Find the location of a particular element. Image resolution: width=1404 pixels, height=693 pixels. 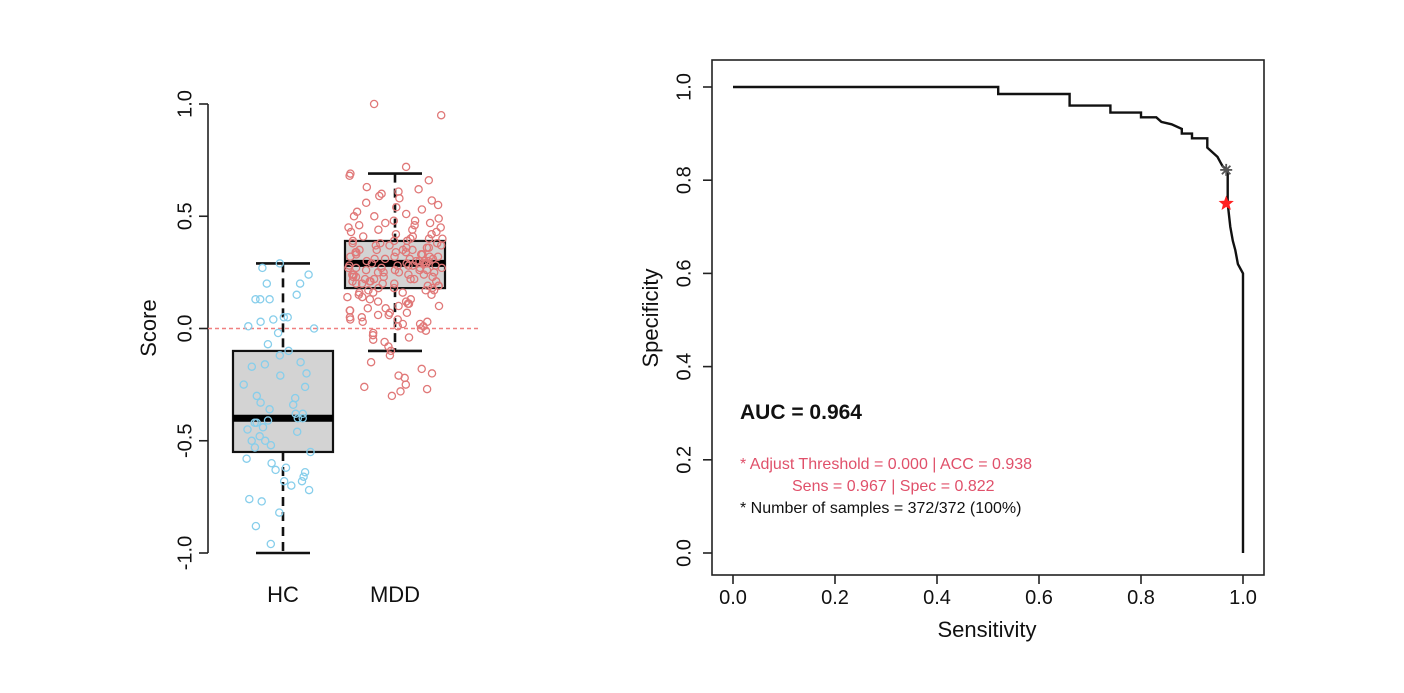

boxplot-y-tick-label: 1.0 is located at coordinates (185, 104).